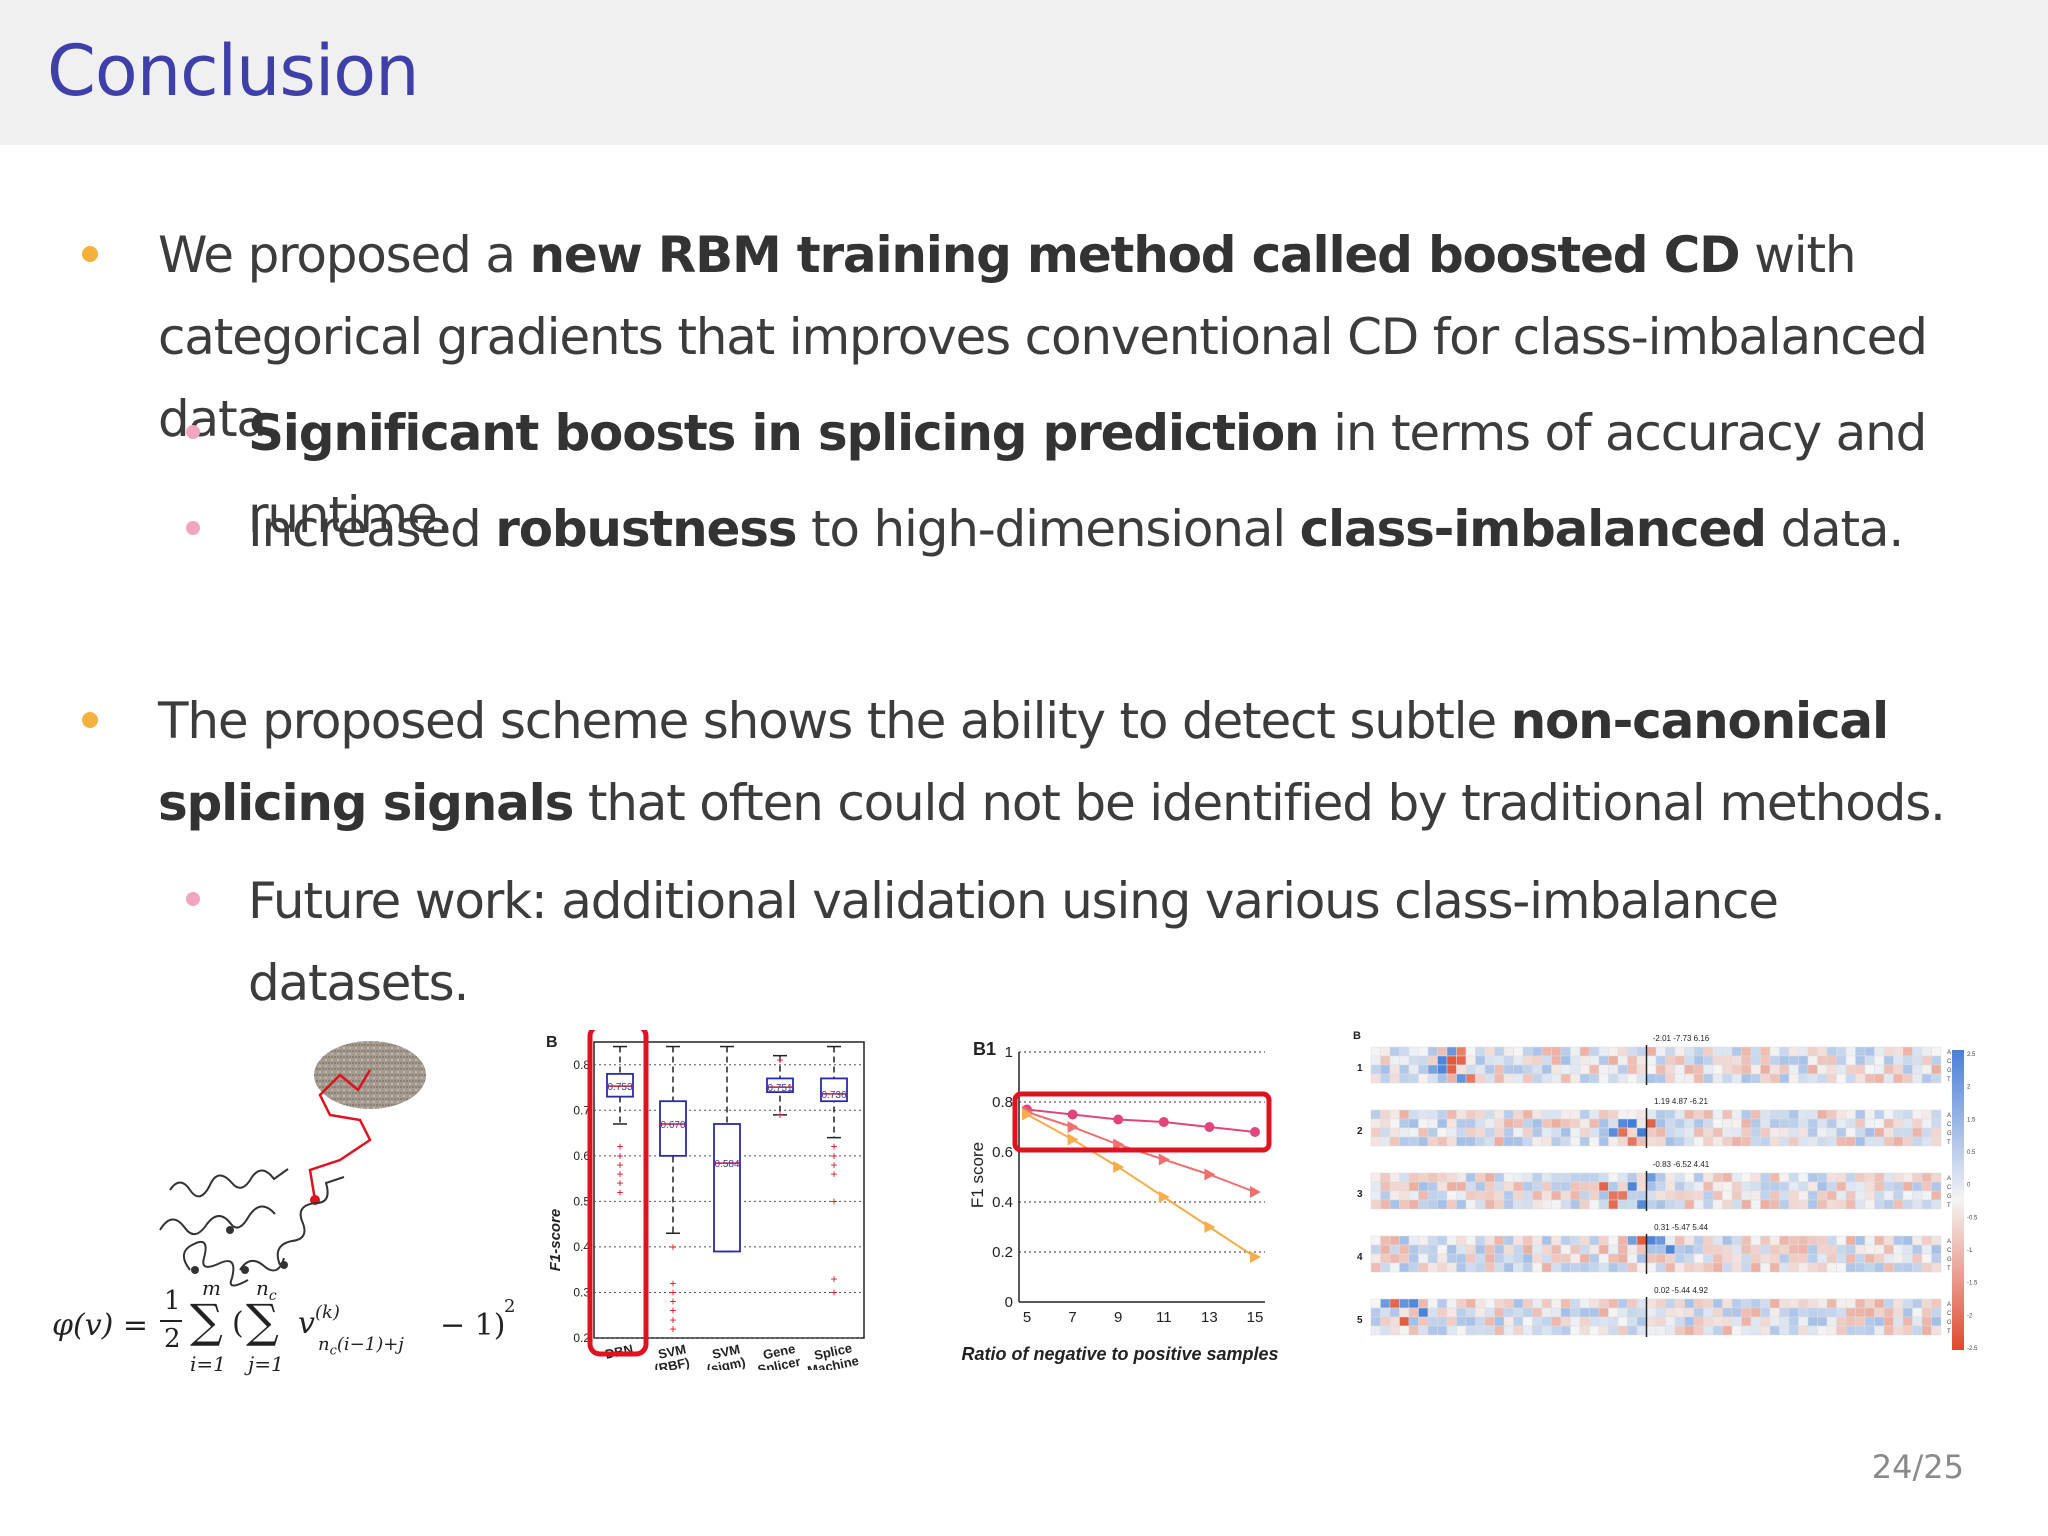 The image size is (2048, 1536). What do you see at coordinates (1360, 1320) in the screenshot?
I see `heatmap-row-label: 5` at bounding box center [1360, 1320].